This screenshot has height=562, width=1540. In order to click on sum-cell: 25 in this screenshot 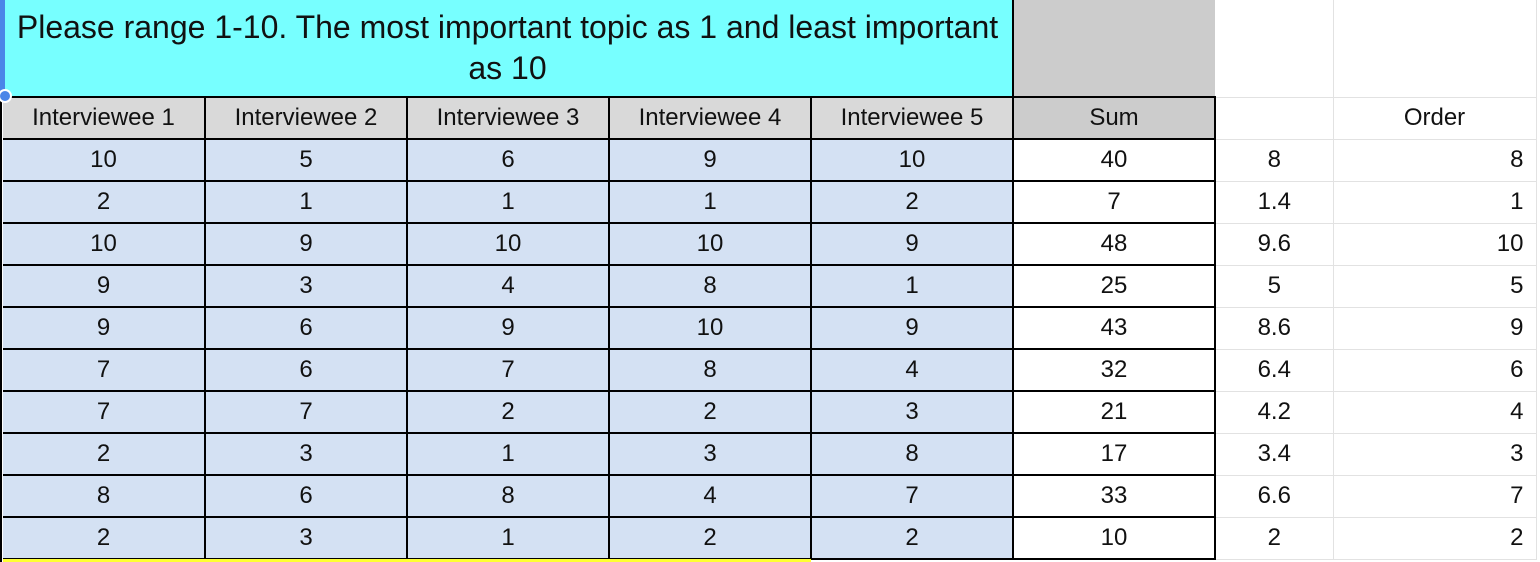, I will do `click(1114, 286)`.